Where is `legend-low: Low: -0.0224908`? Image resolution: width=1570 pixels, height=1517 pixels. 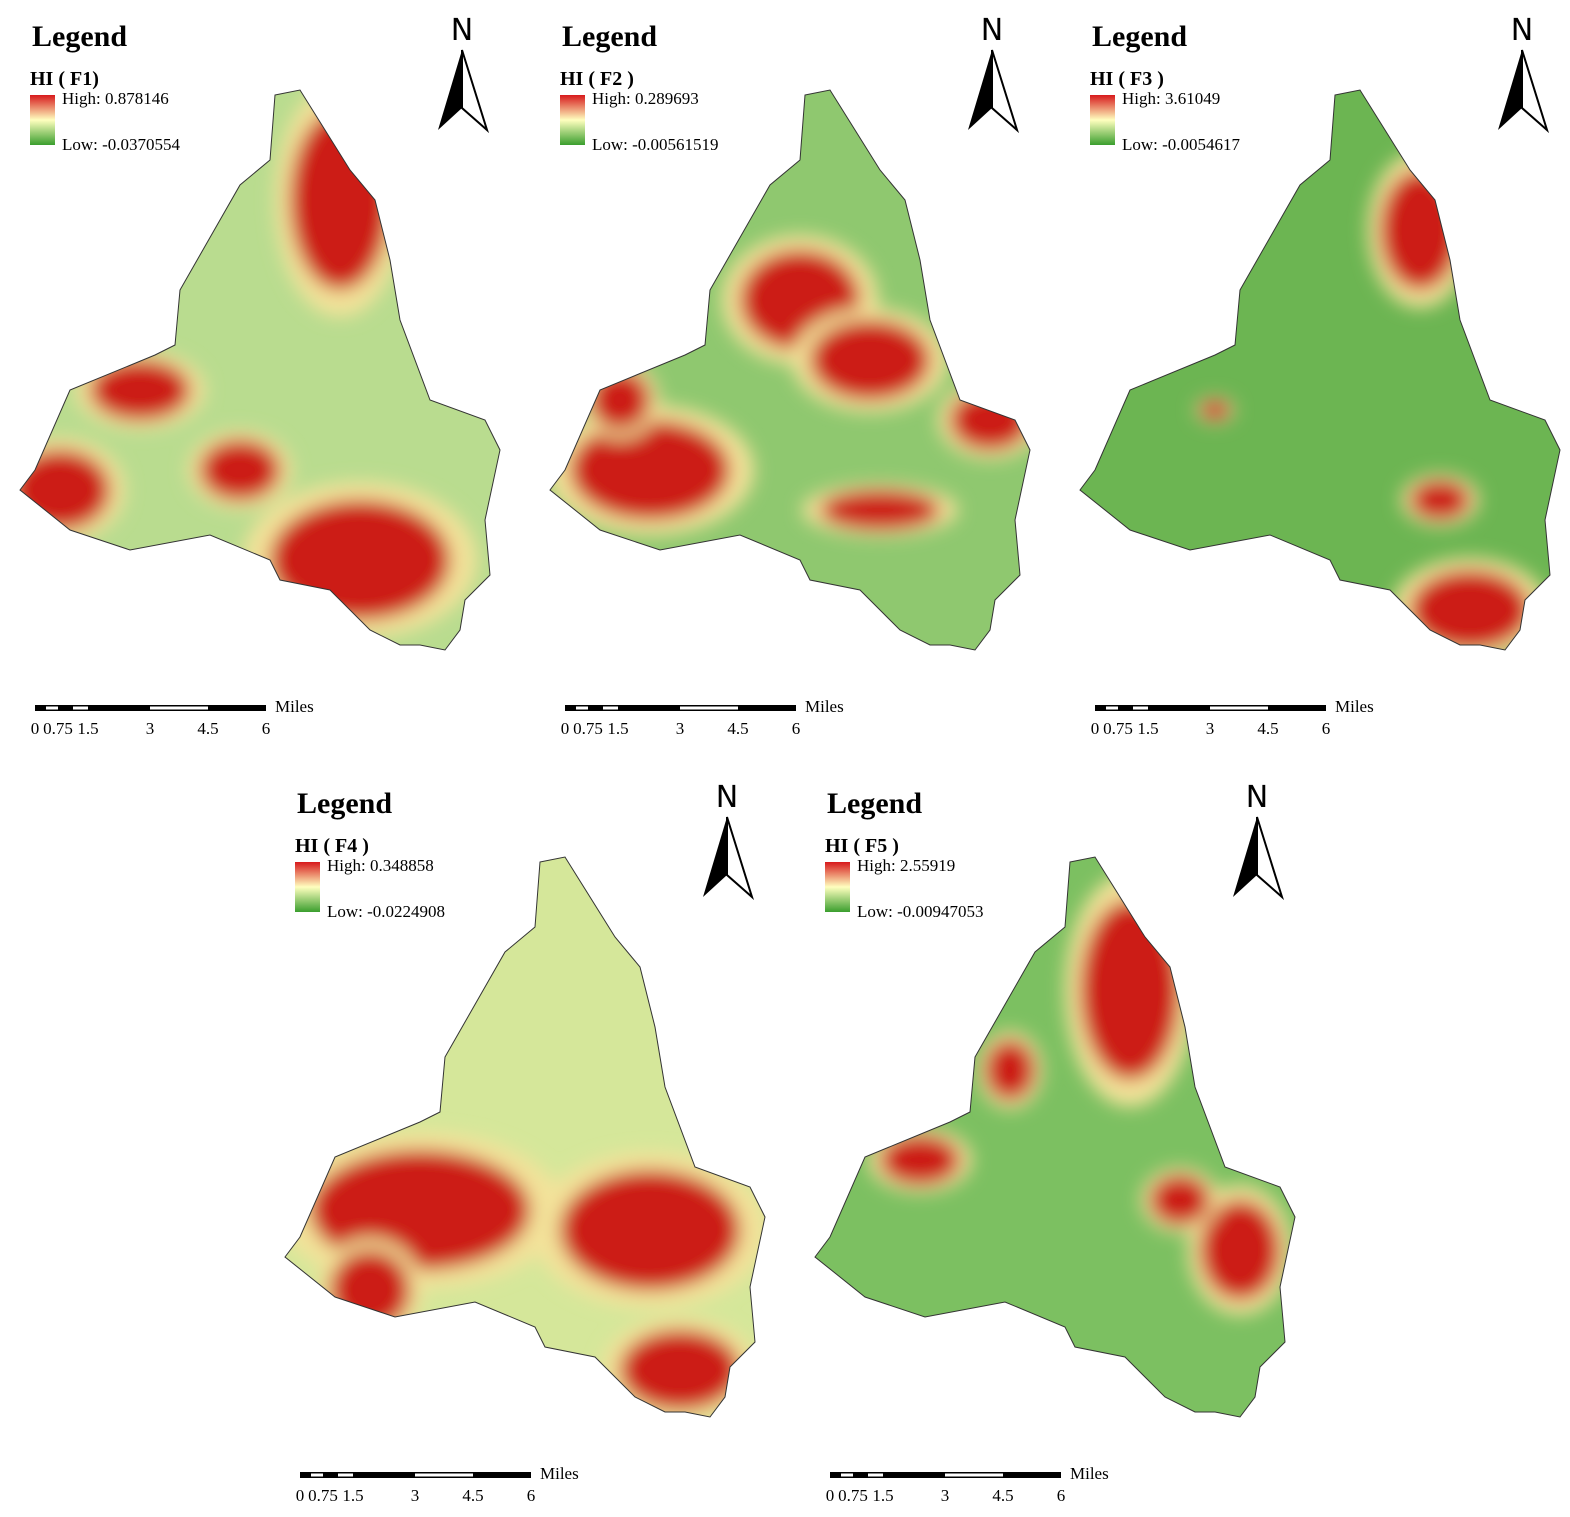 legend-low: Low: -0.0224908 is located at coordinates (386, 911).